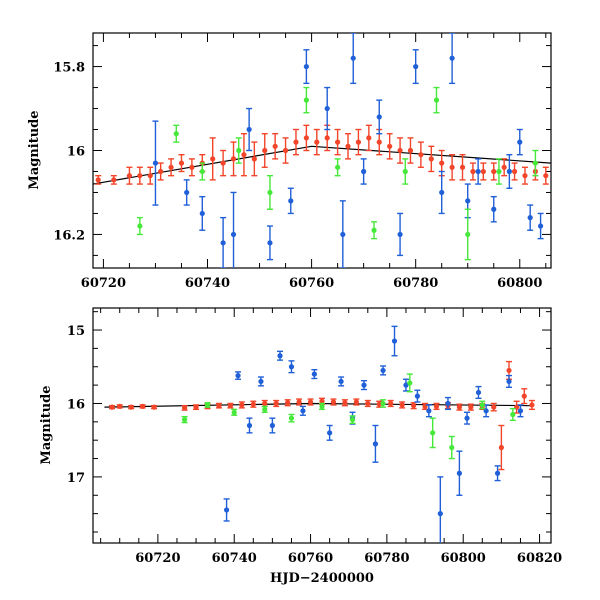  Describe the element at coordinates (207, 283) in the screenshot. I see `top-x-tick-label: 60740` at that location.